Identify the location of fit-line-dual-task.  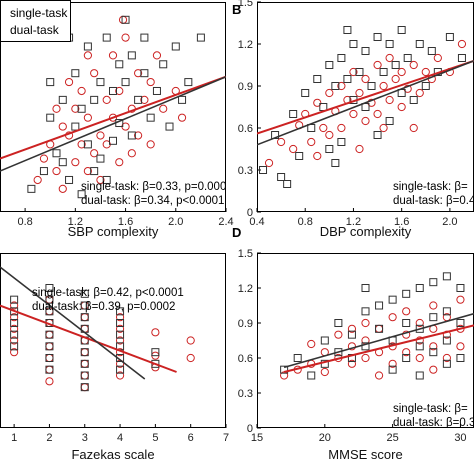
(365, 103).